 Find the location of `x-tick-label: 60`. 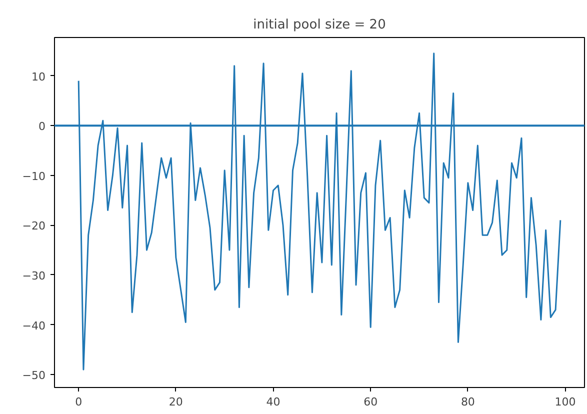

x-tick-label: 60 is located at coordinates (371, 402).